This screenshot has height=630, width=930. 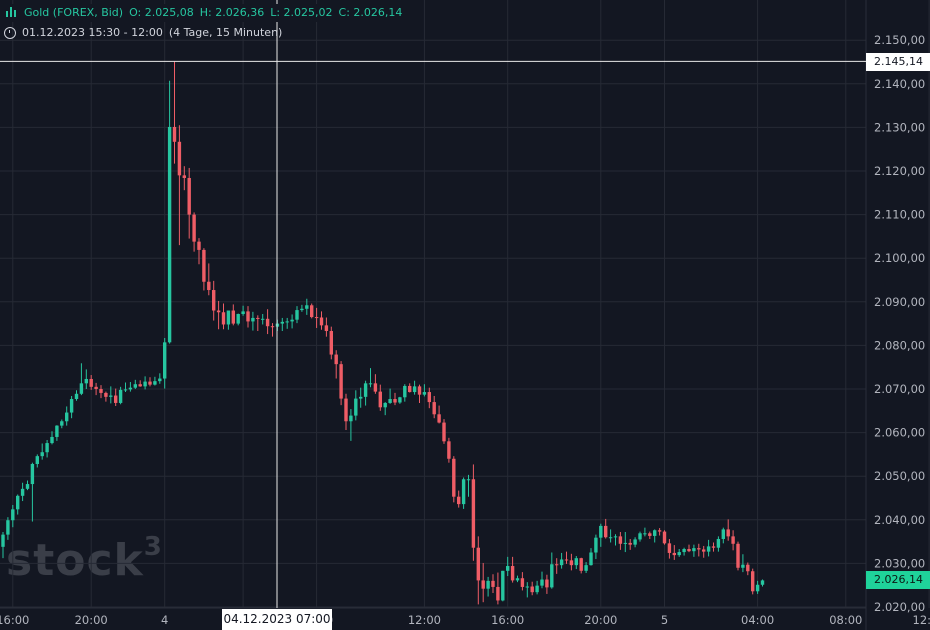 What do you see at coordinates (899, 345) in the screenshot?
I see `price-tick-label: 2.080,00` at bounding box center [899, 345].